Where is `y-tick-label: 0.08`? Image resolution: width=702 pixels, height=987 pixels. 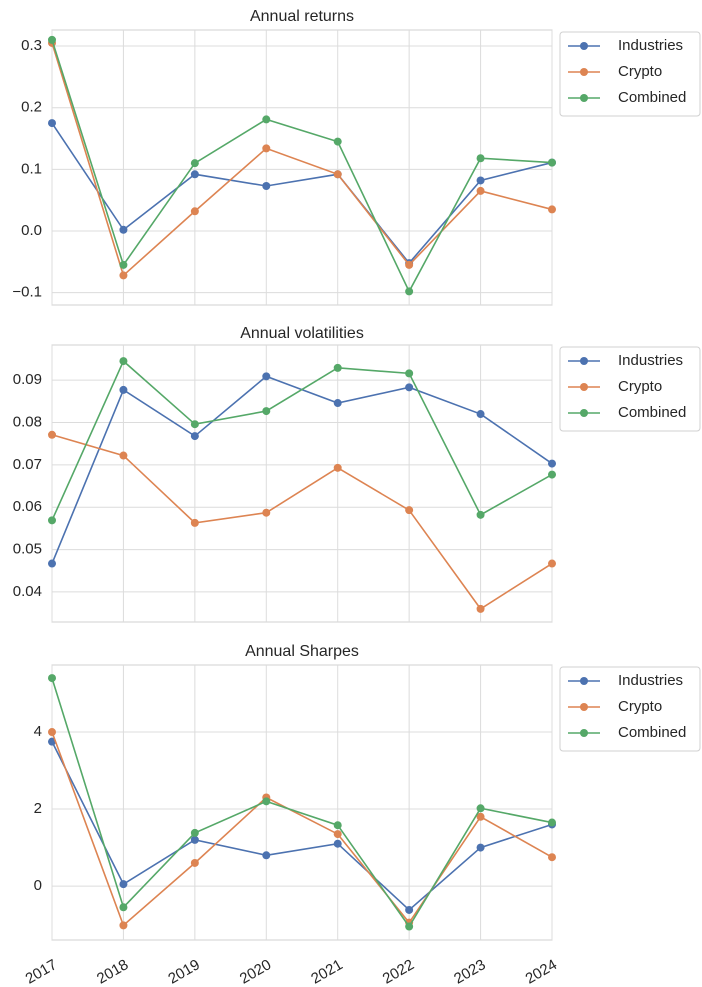 y-tick-label: 0.08 is located at coordinates (27, 421).